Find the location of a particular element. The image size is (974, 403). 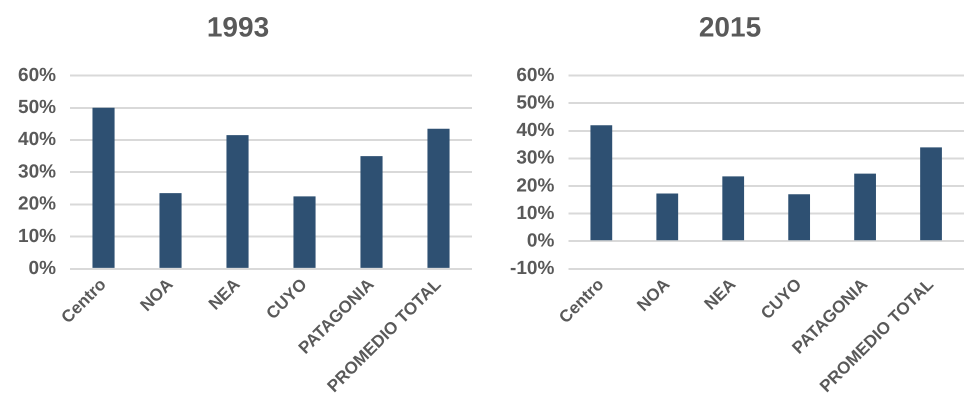

chart-title: 2015 is located at coordinates (730, 27).